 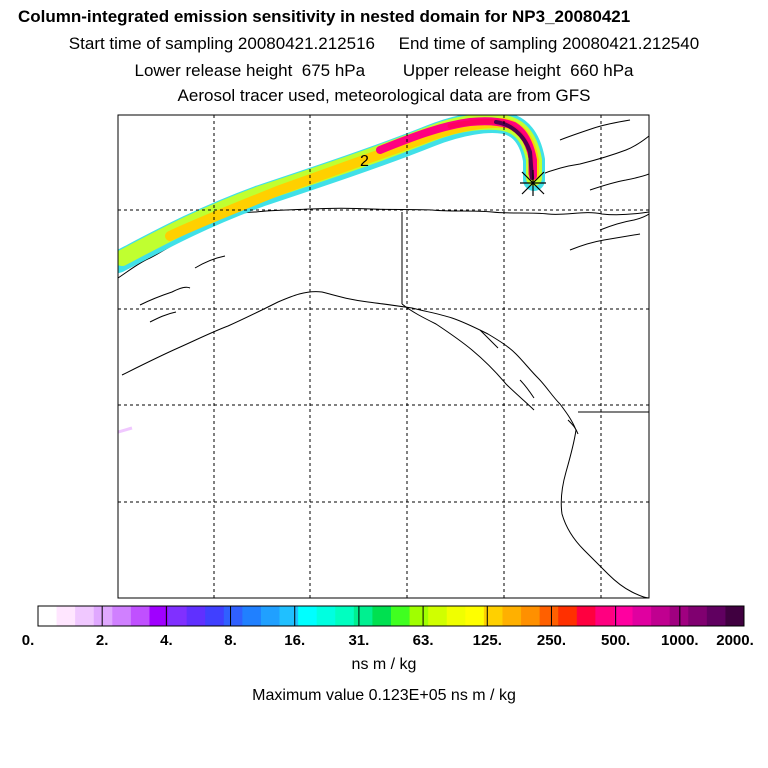 I want to click on colorbar-label: 16., so click(x=295, y=640).